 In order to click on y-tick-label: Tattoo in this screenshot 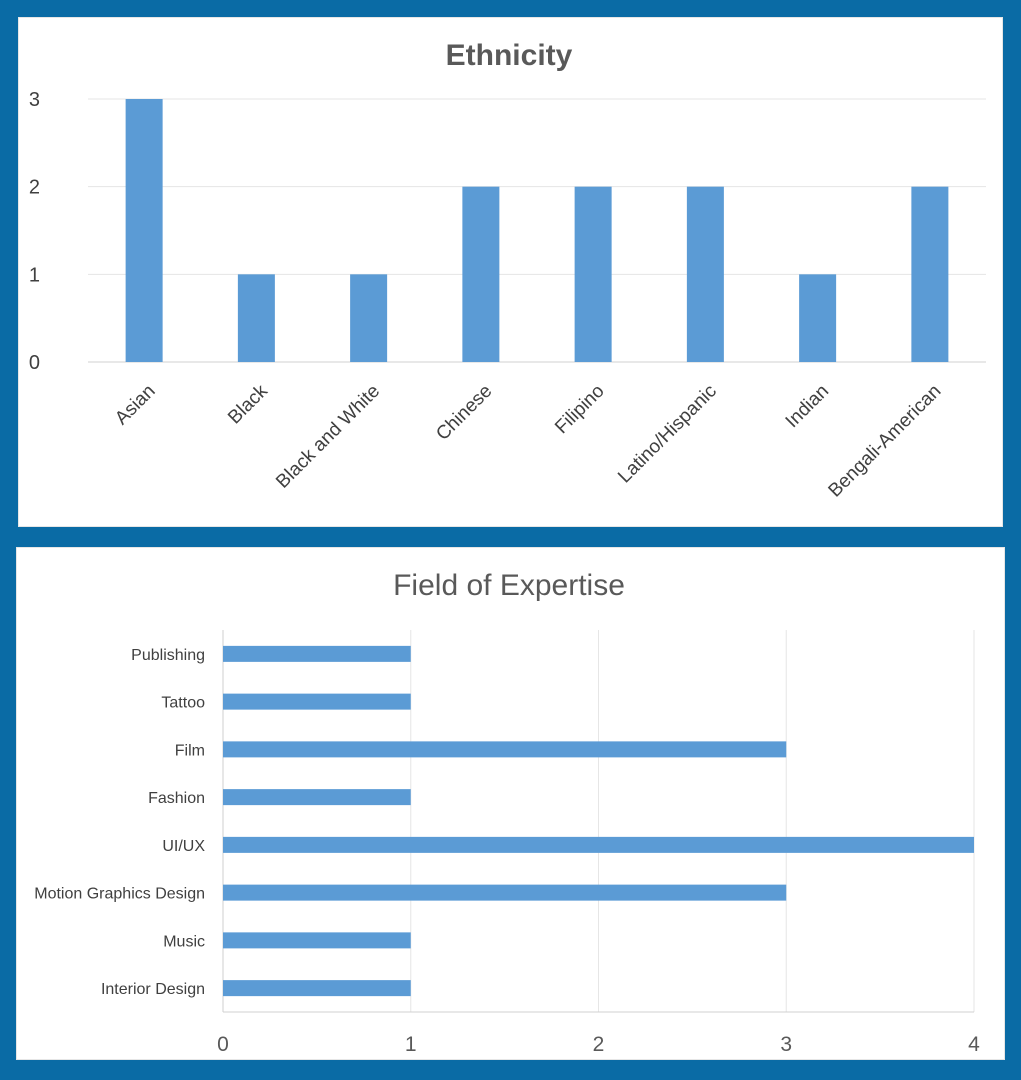, I will do `click(183, 703)`.